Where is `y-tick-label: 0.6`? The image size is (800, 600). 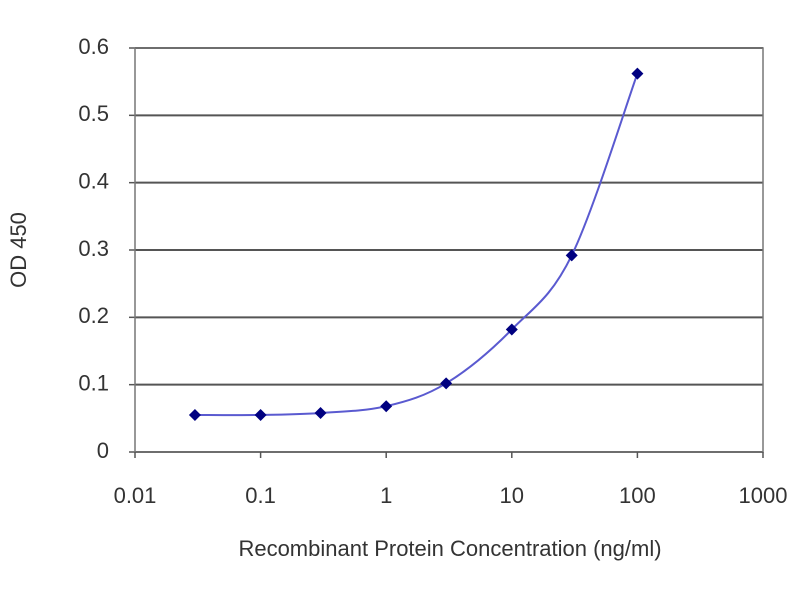 y-tick-label: 0.6 is located at coordinates (93, 46).